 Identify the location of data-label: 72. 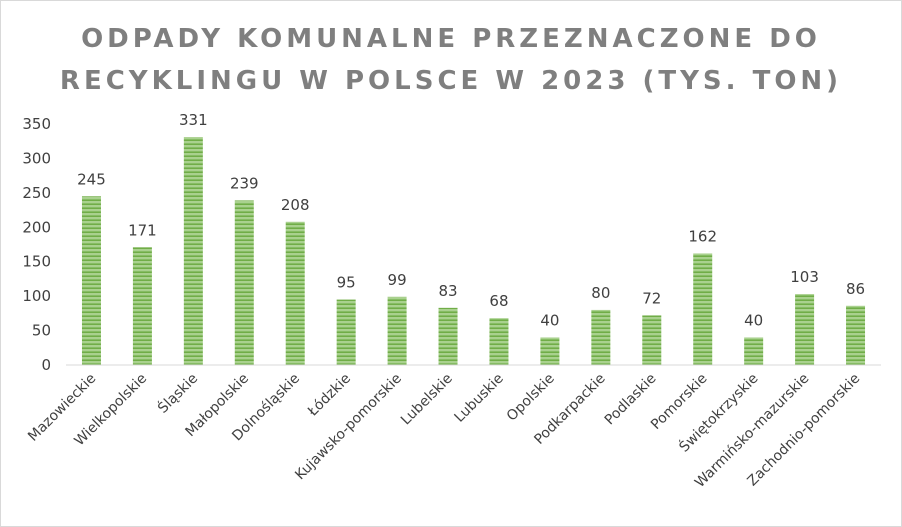
(651, 298).